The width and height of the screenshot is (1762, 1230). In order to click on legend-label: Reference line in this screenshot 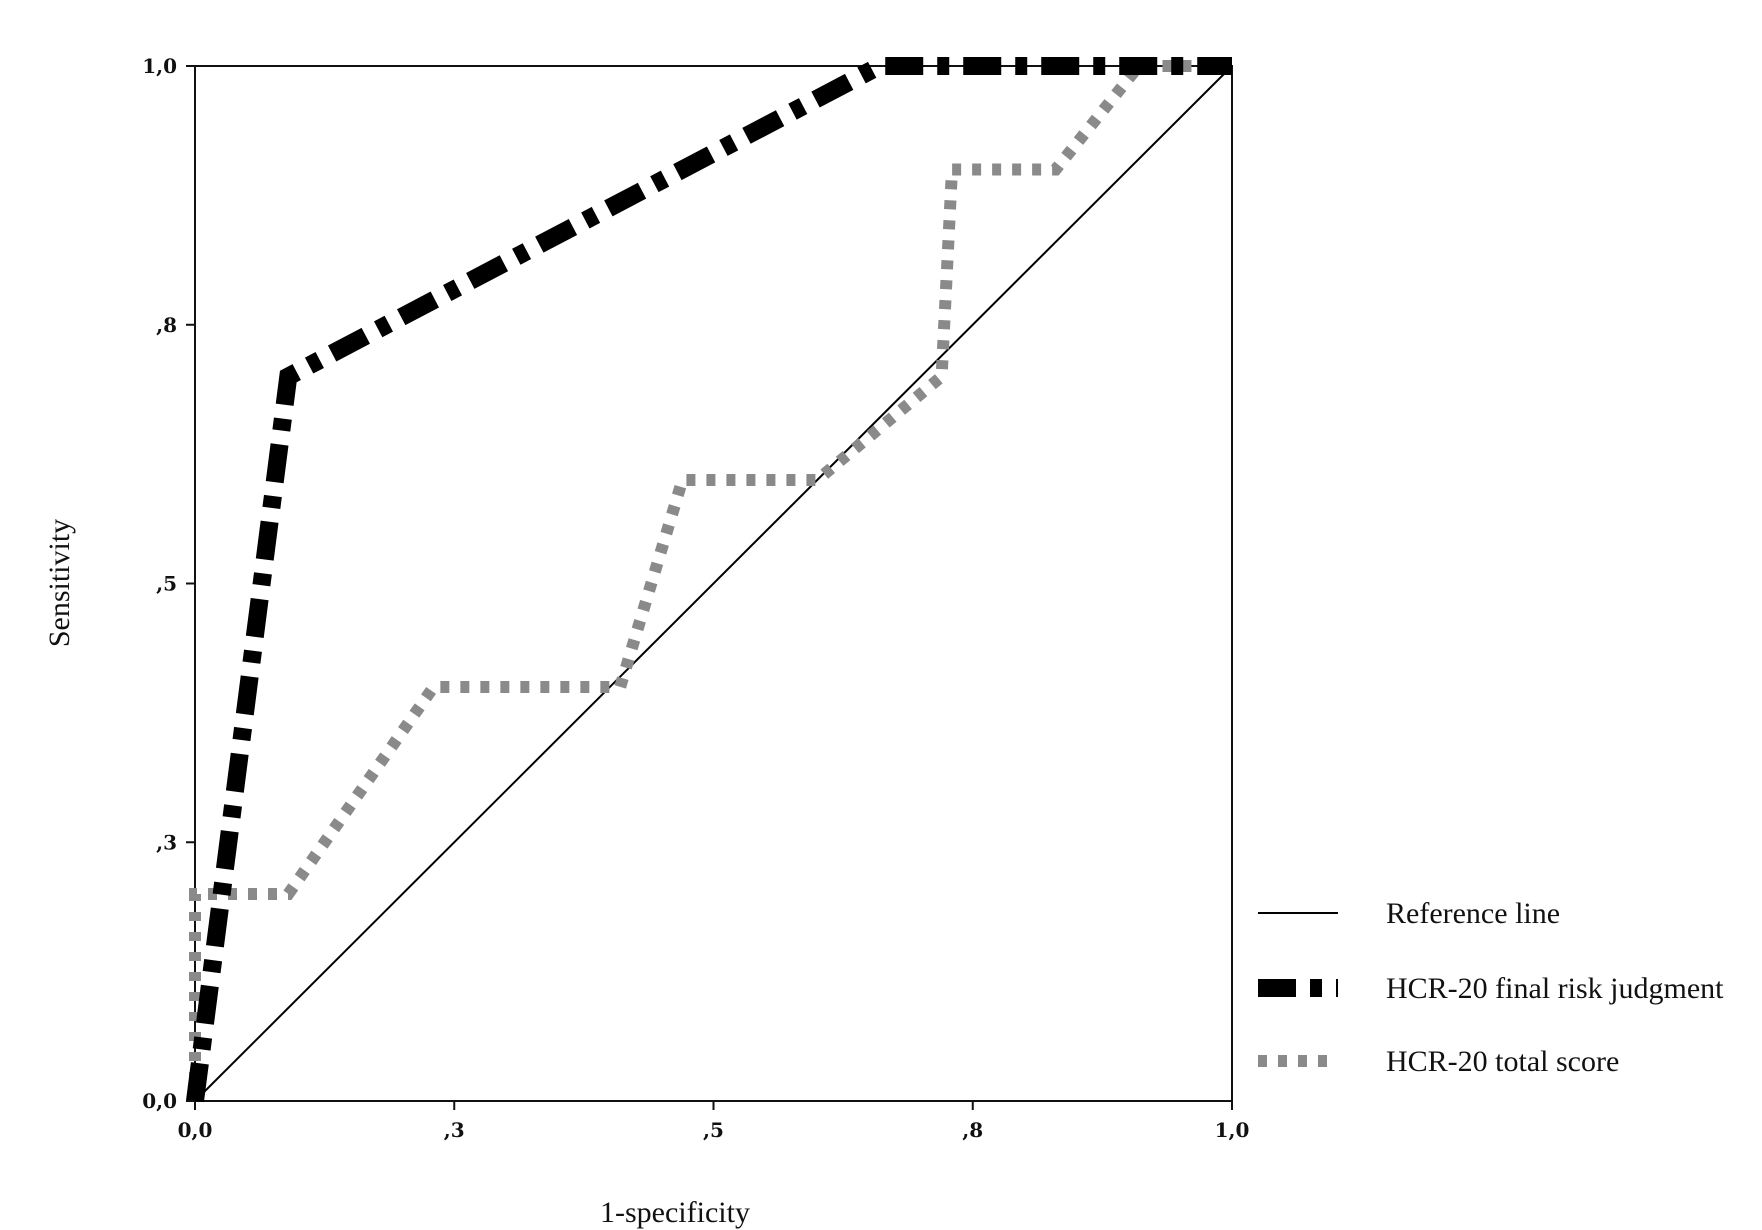, I will do `click(1473, 913)`.